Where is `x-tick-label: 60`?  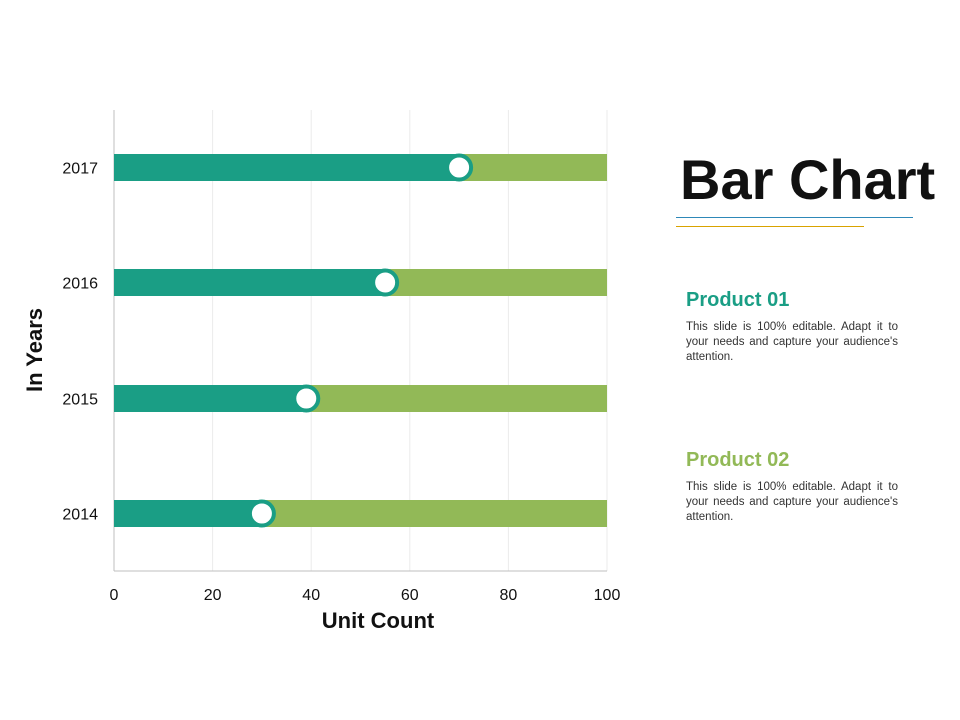 x-tick-label: 60 is located at coordinates (410, 595).